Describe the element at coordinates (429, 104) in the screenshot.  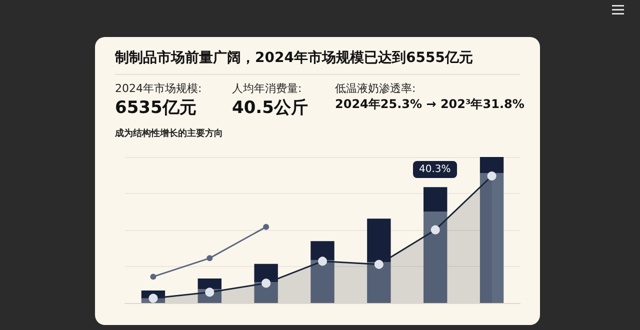
I see `text: 2024年25.3% → 202³年31.8%` at that location.